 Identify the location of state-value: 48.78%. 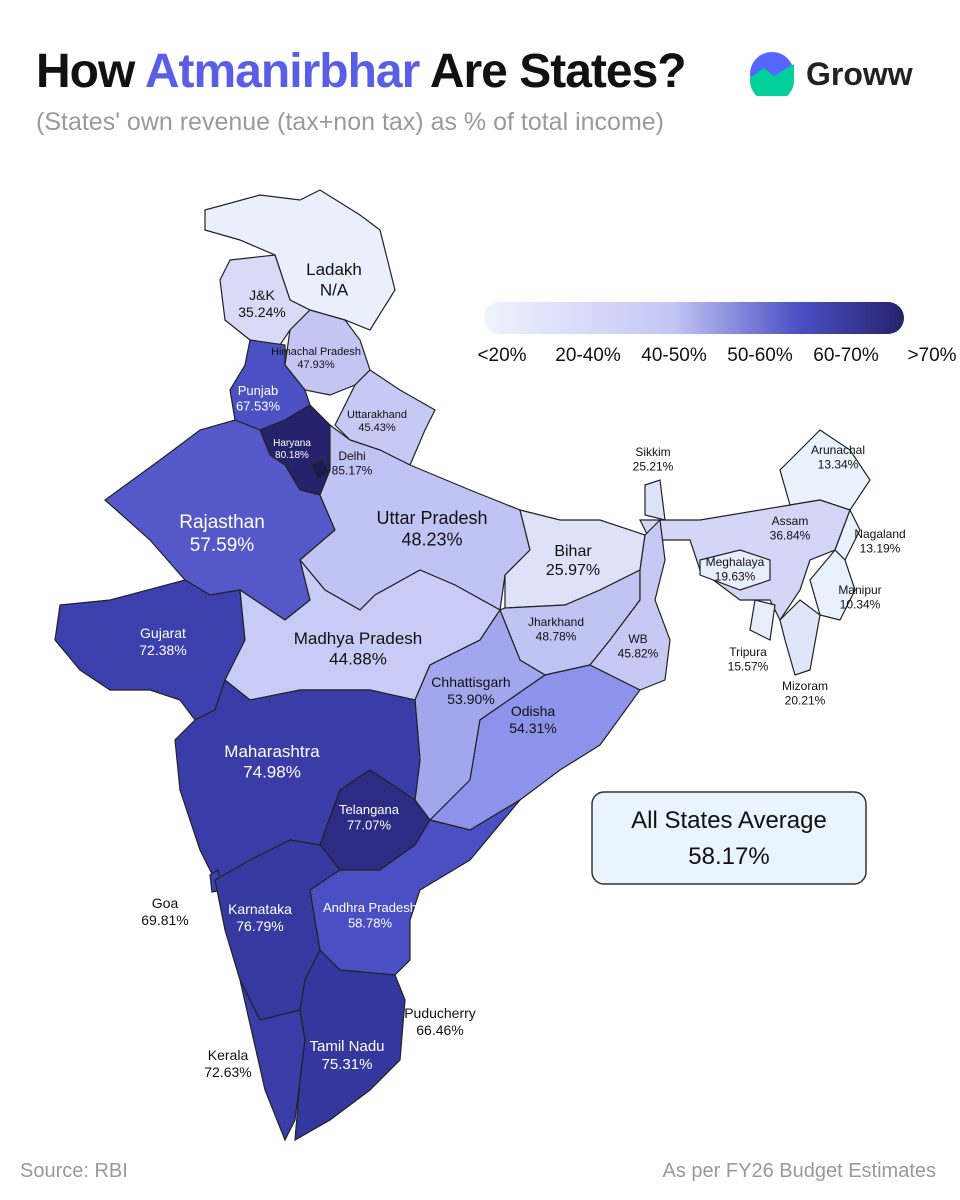
(556, 636).